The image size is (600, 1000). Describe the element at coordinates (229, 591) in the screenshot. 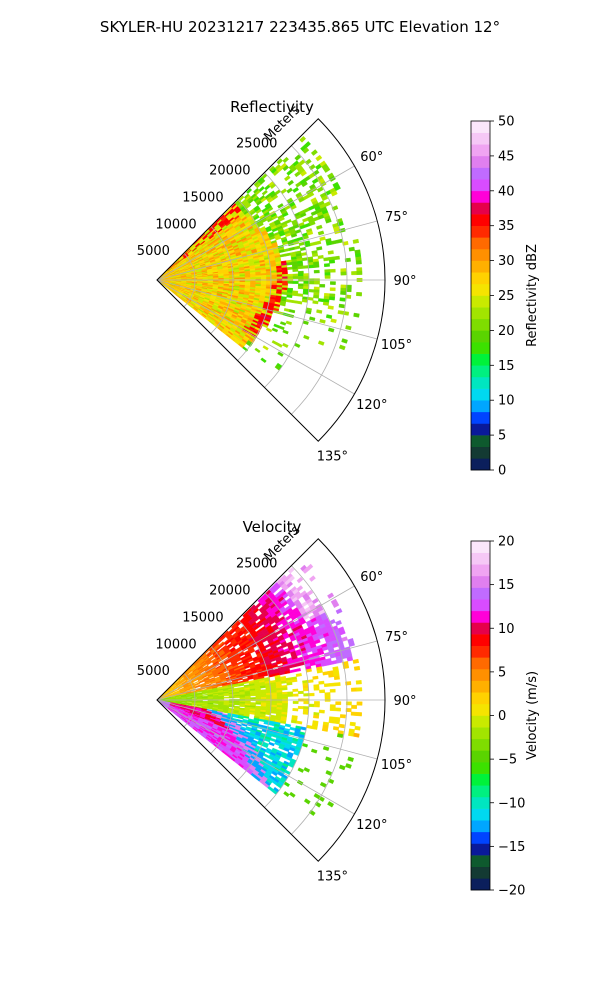

I see `range-tick-label: 20000` at that location.